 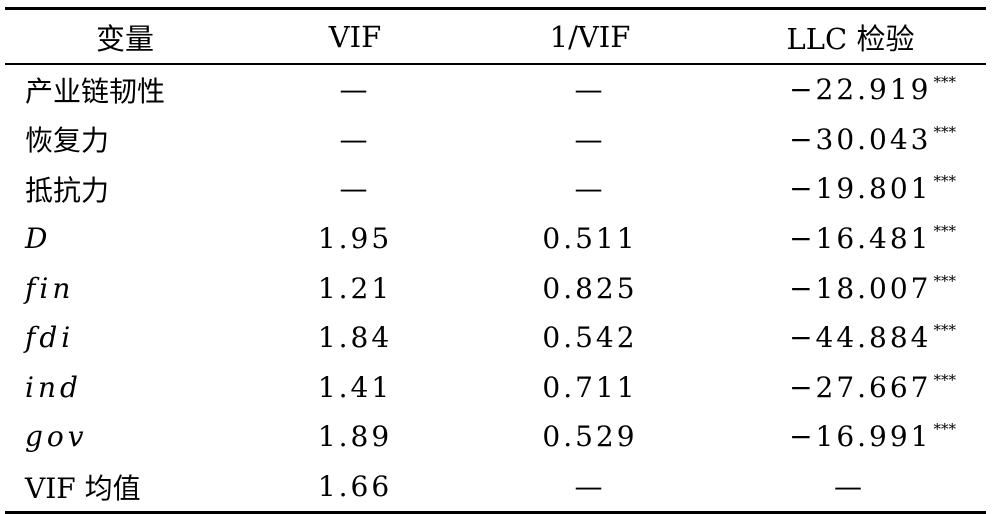 I want to click on table-header: 变量 VIF 1/VIF LLC 检验, so click(x=495, y=36).